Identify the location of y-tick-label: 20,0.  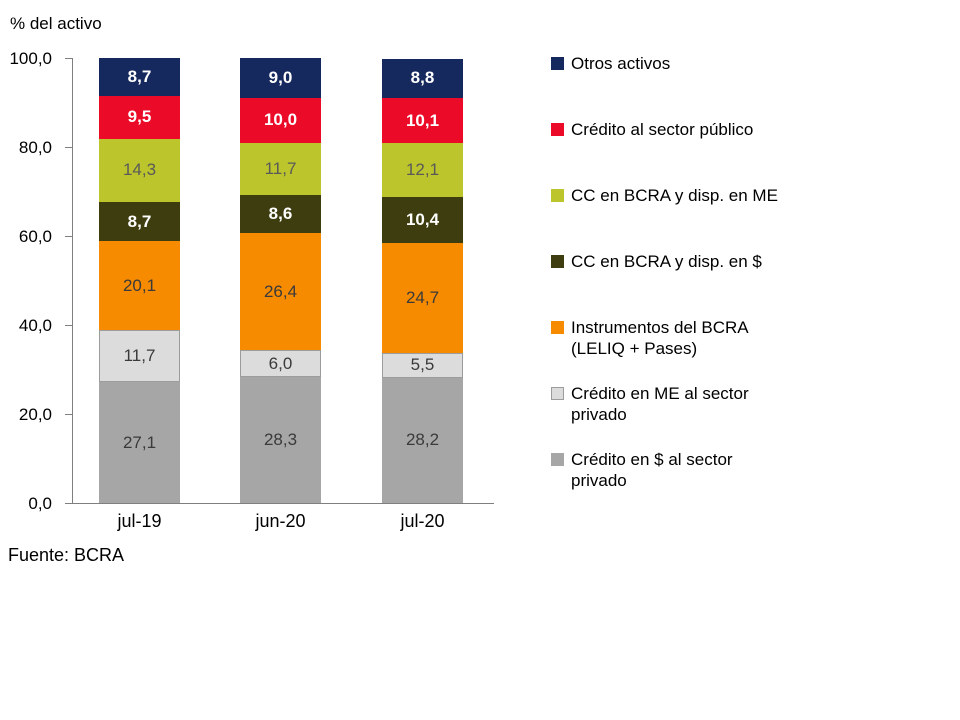
(35, 414).